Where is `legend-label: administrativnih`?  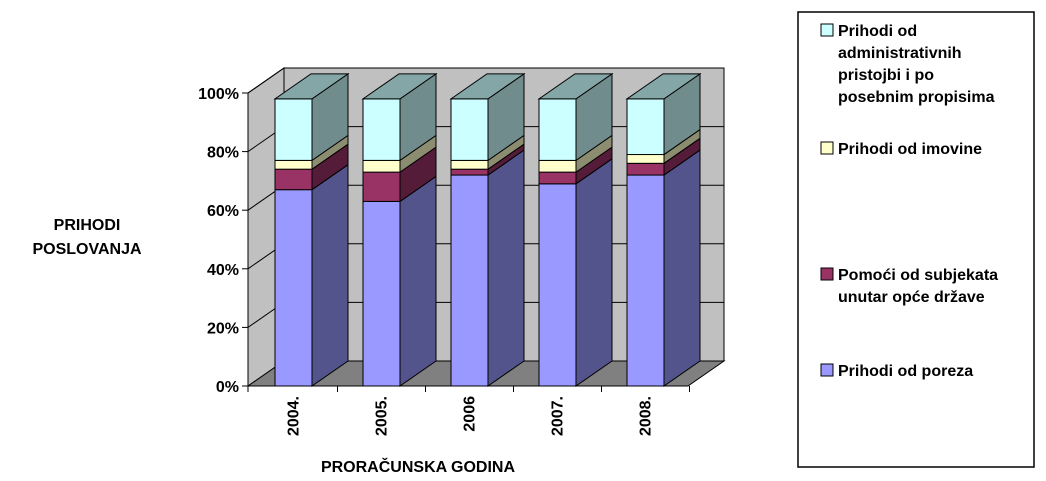 legend-label: administrativnih is located at coordinates (900, 53).